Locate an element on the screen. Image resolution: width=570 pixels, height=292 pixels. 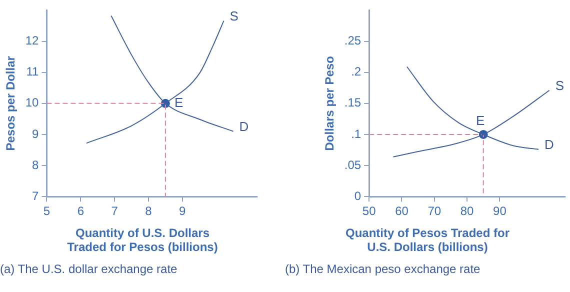
y-tick-label: 0 is located at coordinates (358, 195).